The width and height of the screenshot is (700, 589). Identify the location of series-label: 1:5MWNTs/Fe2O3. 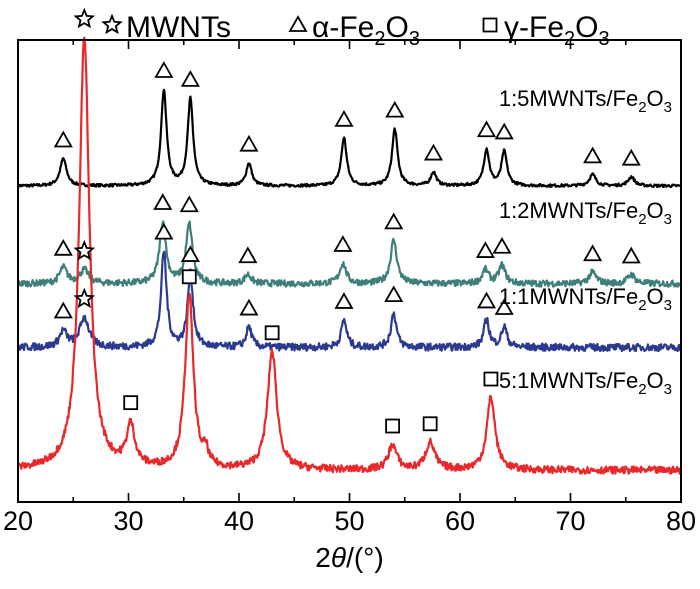
(585, 101).